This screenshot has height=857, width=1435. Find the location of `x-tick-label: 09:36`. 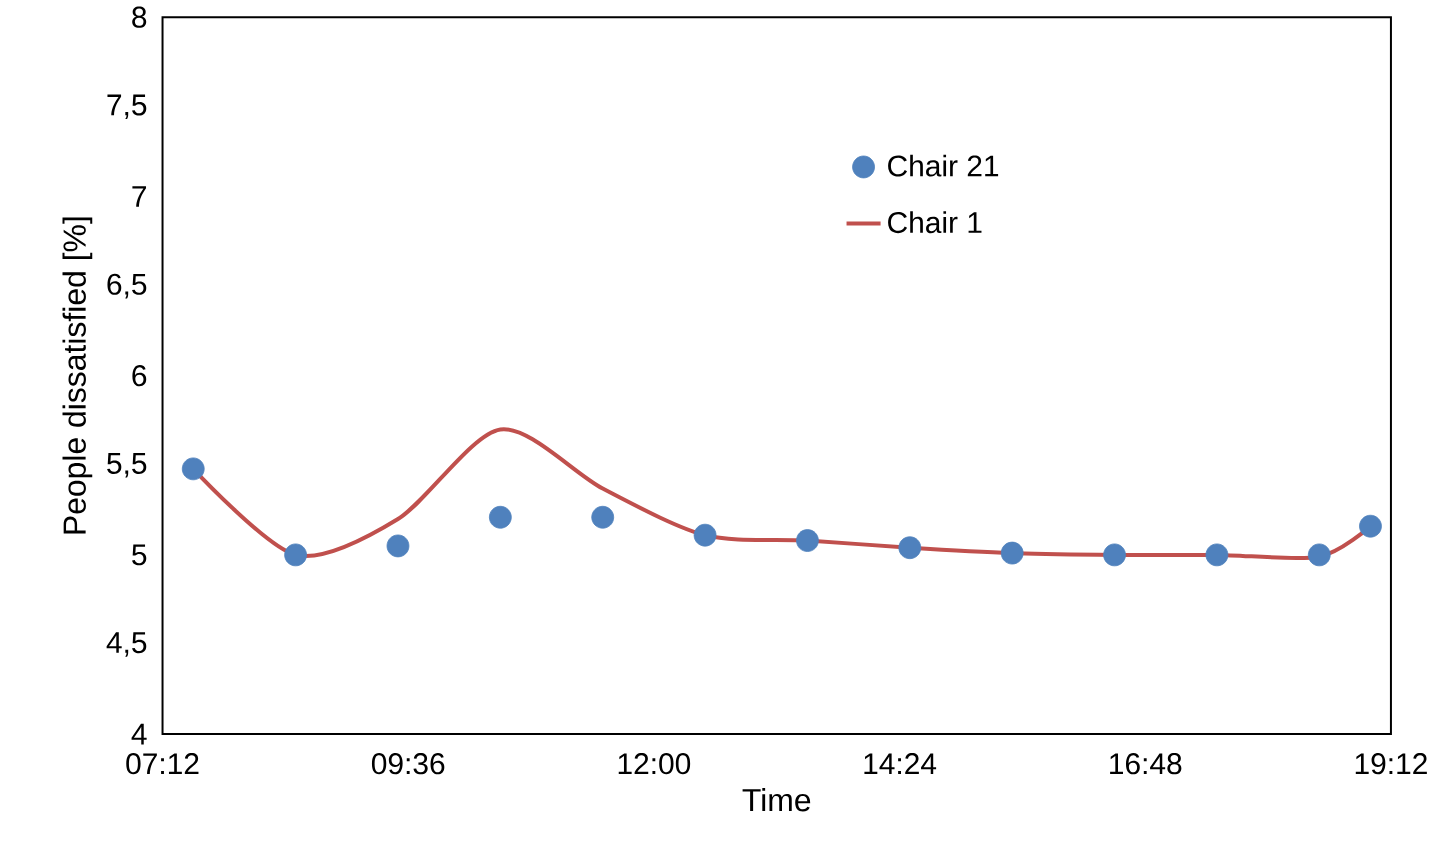

x-tick-label: 09:36 is located at coordinates (408, 764).